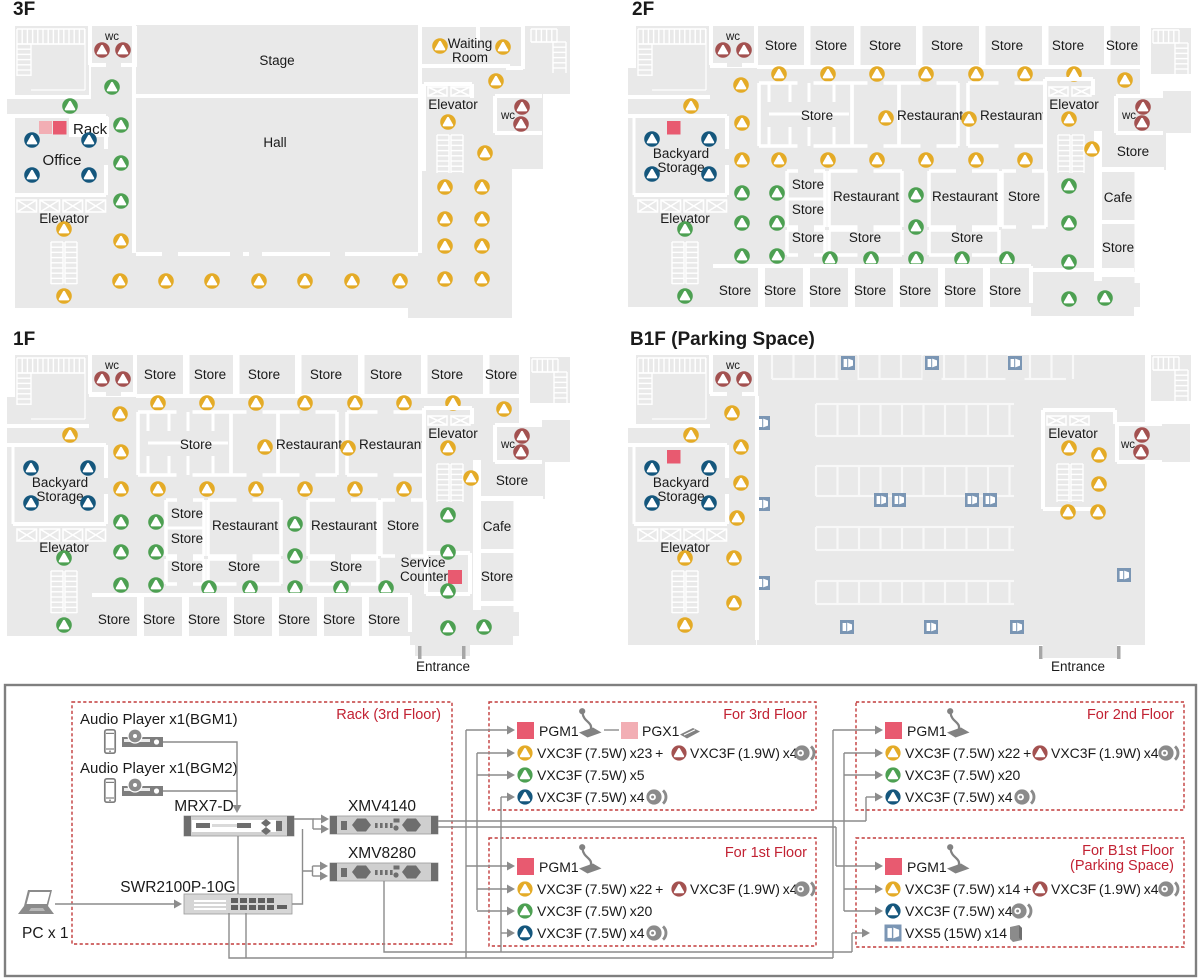  I want to click on svg-text: Hall, so click(274, 142).